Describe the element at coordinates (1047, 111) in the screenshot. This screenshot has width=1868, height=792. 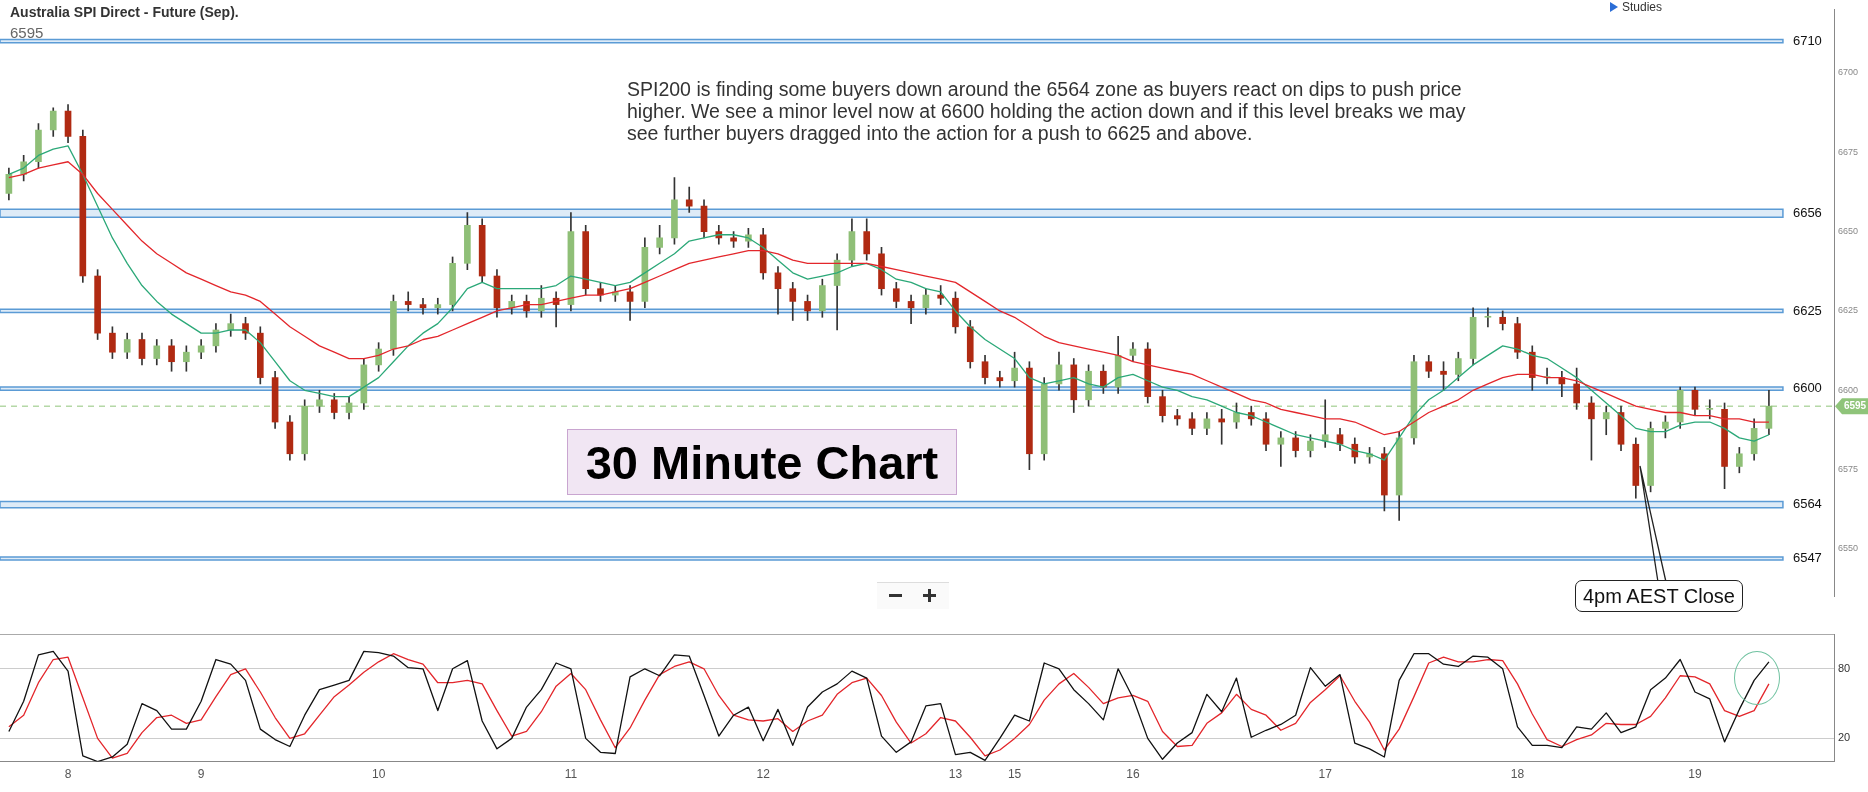
I see `annotation: SPI200 is finding some buyers down around the 6564 zone as buyers react on dips to push price higher. We see a minor level now at 6600 holding the action down and if this level breaks we may see further buyers dragged into the action for a push to 6625 and above.` at that location.